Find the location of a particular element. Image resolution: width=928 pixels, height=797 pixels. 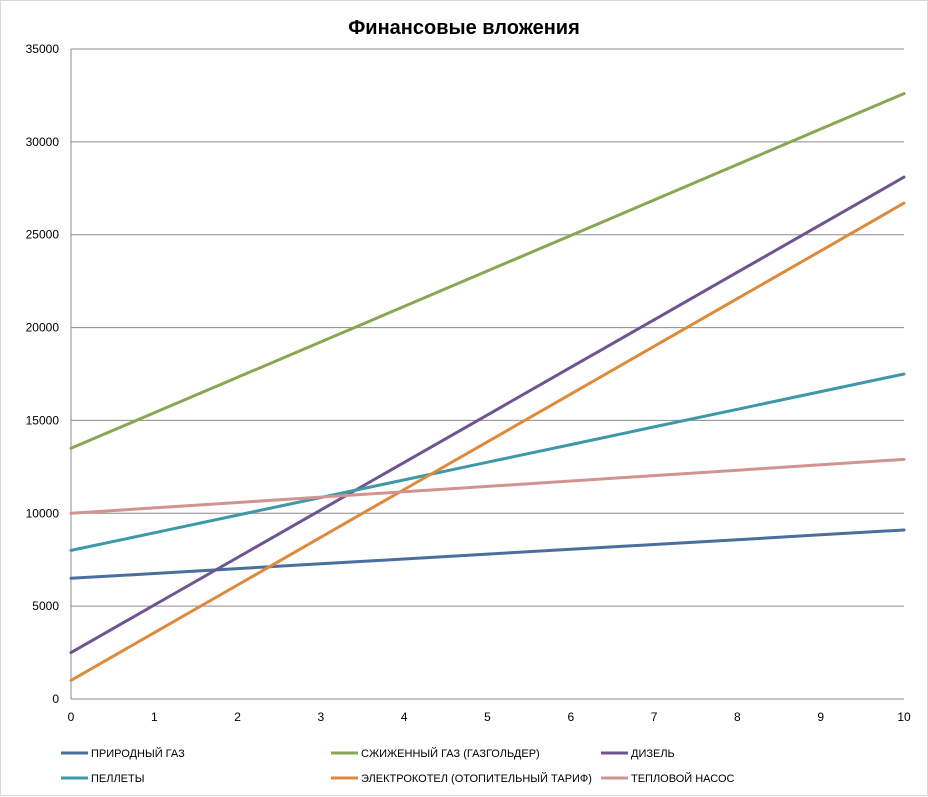

x-tick-label: 9 is located at coordinates (820, 717).